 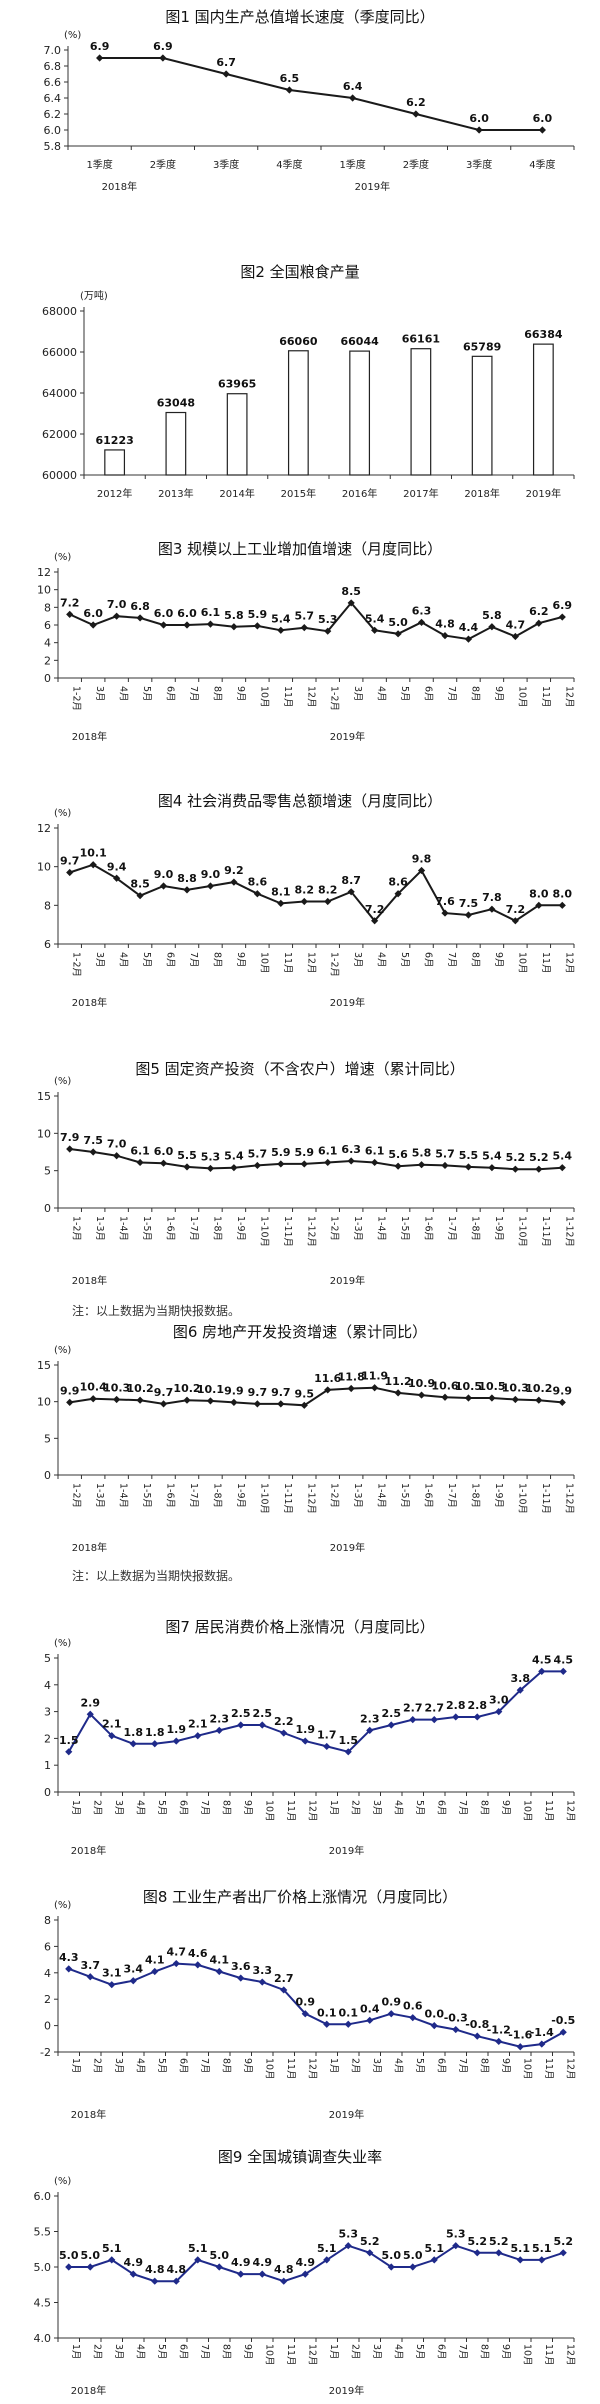 What do you see at coordinates (422, 1153) in the screenshot?
I see `data-label: 5.8` at bounding box center [422, 1153].